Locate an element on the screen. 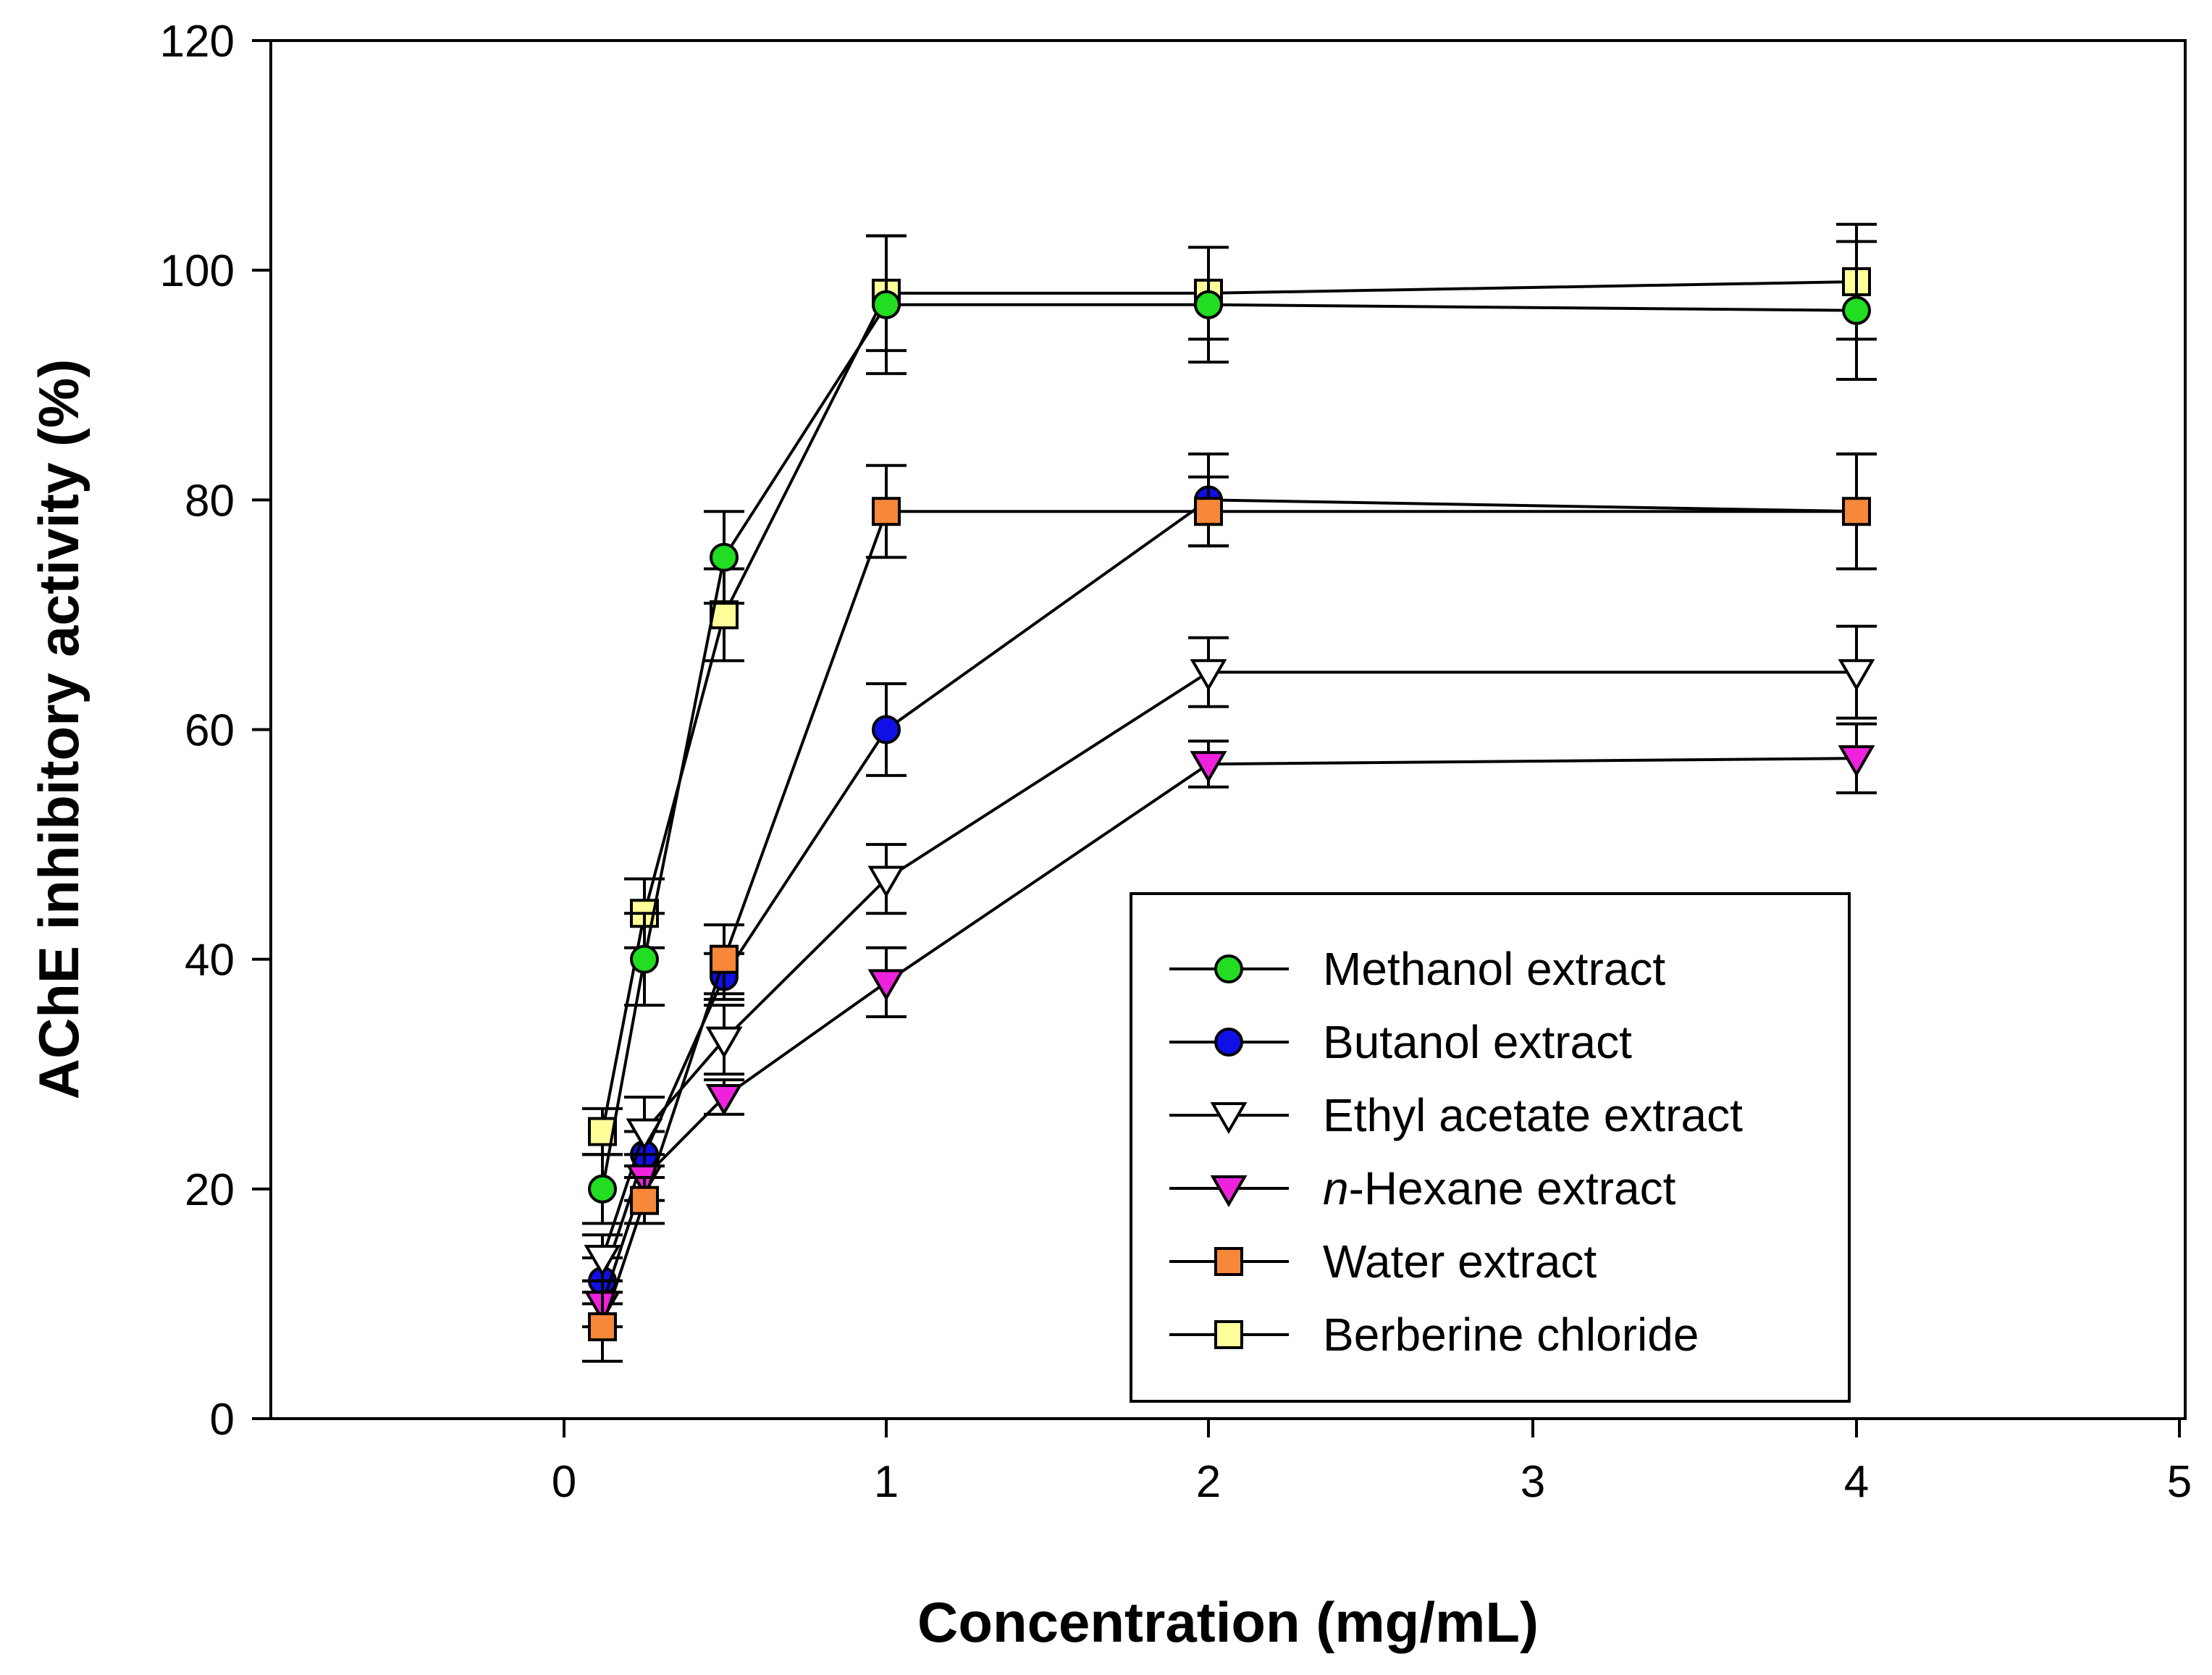 The image size is (2212, 1675). legend-item: Ethyl acetate extract is located at coordinates (1456, 1115).